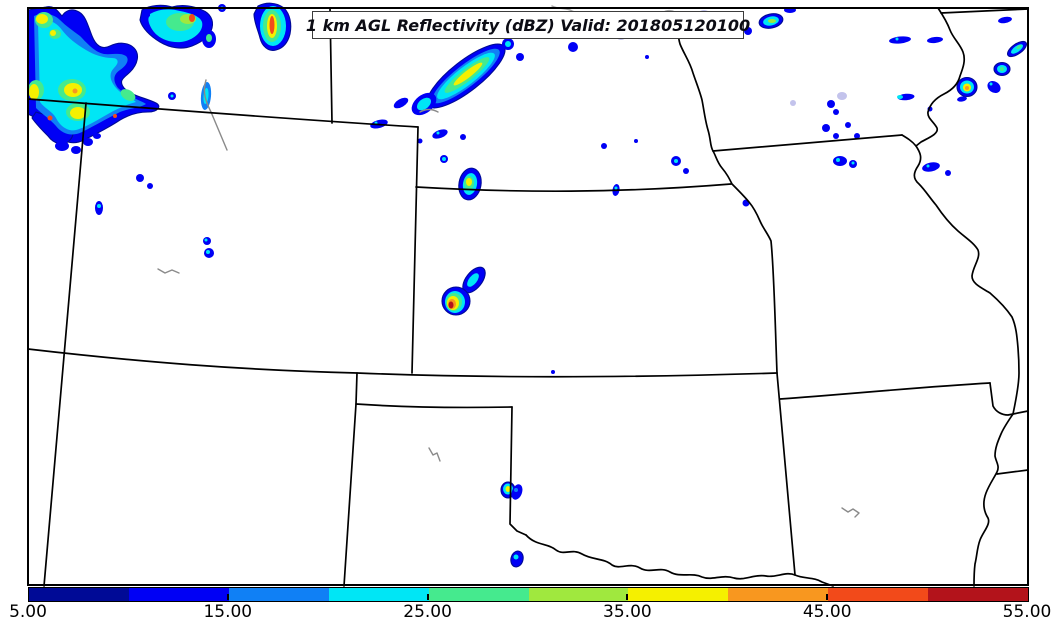 This screenshot has height=633, width=1060. I want to click on radar-dots-colorado-west, so click(208, 247).